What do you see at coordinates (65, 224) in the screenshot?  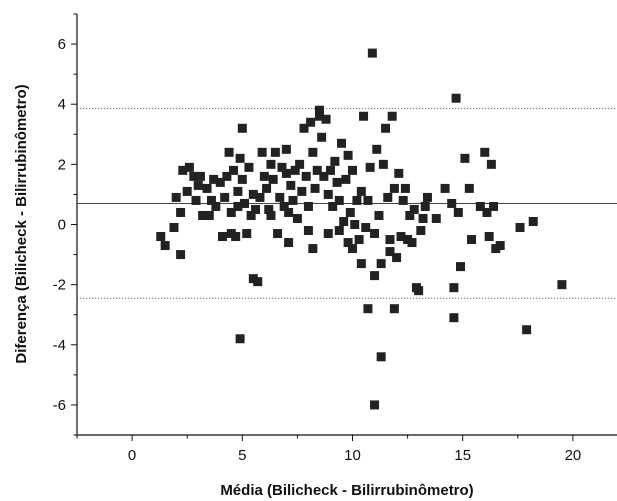 I see `y-axis-ticks: -6 -4 -2 0 2 4 6` at bounding box center [65, 224].